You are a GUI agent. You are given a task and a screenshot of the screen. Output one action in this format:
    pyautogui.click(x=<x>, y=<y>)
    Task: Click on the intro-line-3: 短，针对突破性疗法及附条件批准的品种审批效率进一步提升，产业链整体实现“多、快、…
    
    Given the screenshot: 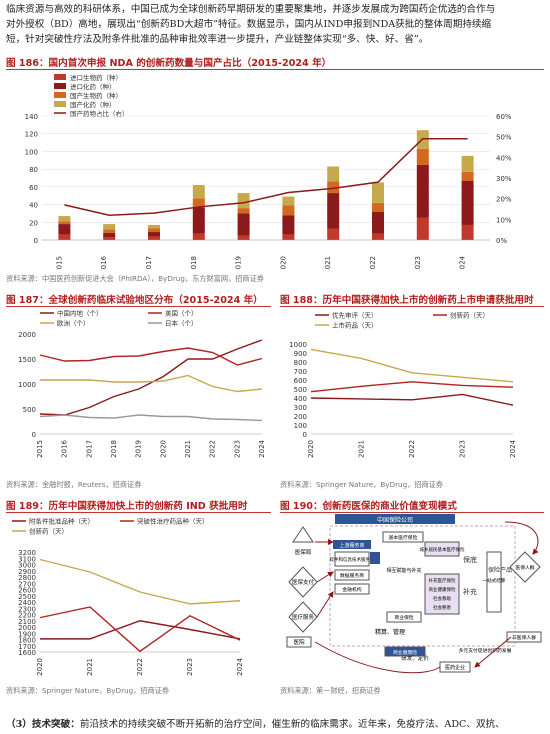 What is the action you would take?
    pyautogui.click(x=217, y=39)
    